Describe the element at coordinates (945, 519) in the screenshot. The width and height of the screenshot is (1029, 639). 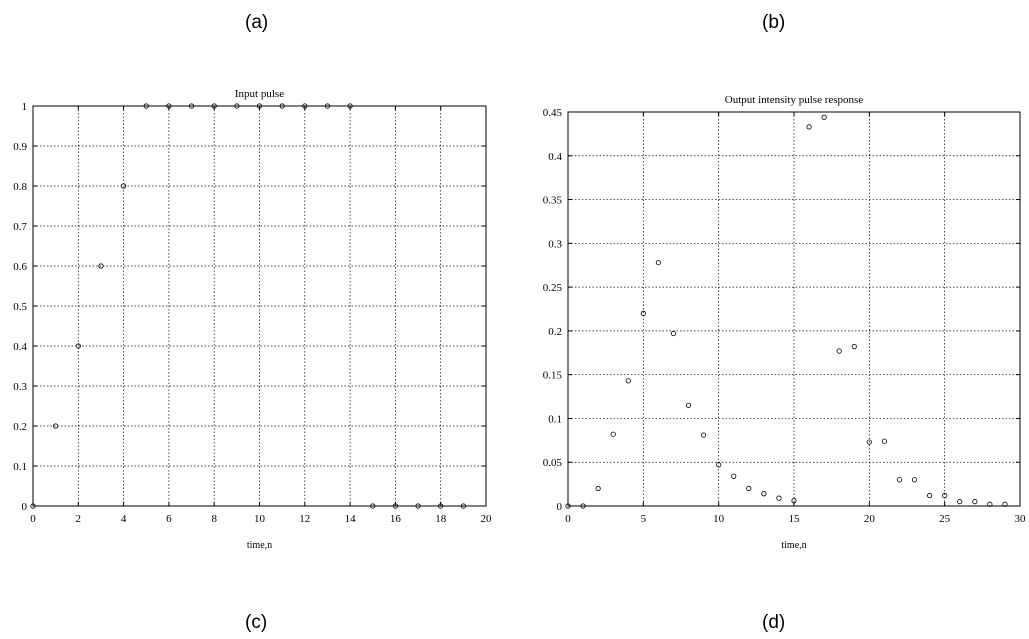
I see `x-tick-label: 25` at that location.